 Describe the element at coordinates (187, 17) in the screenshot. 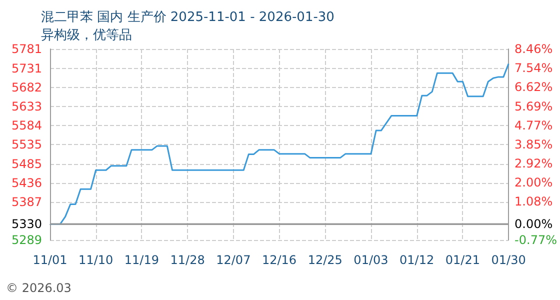

I see `chart-title: 混二甲苯 国内 生产价 2025-11-01 - 2026-01-30` at that location.